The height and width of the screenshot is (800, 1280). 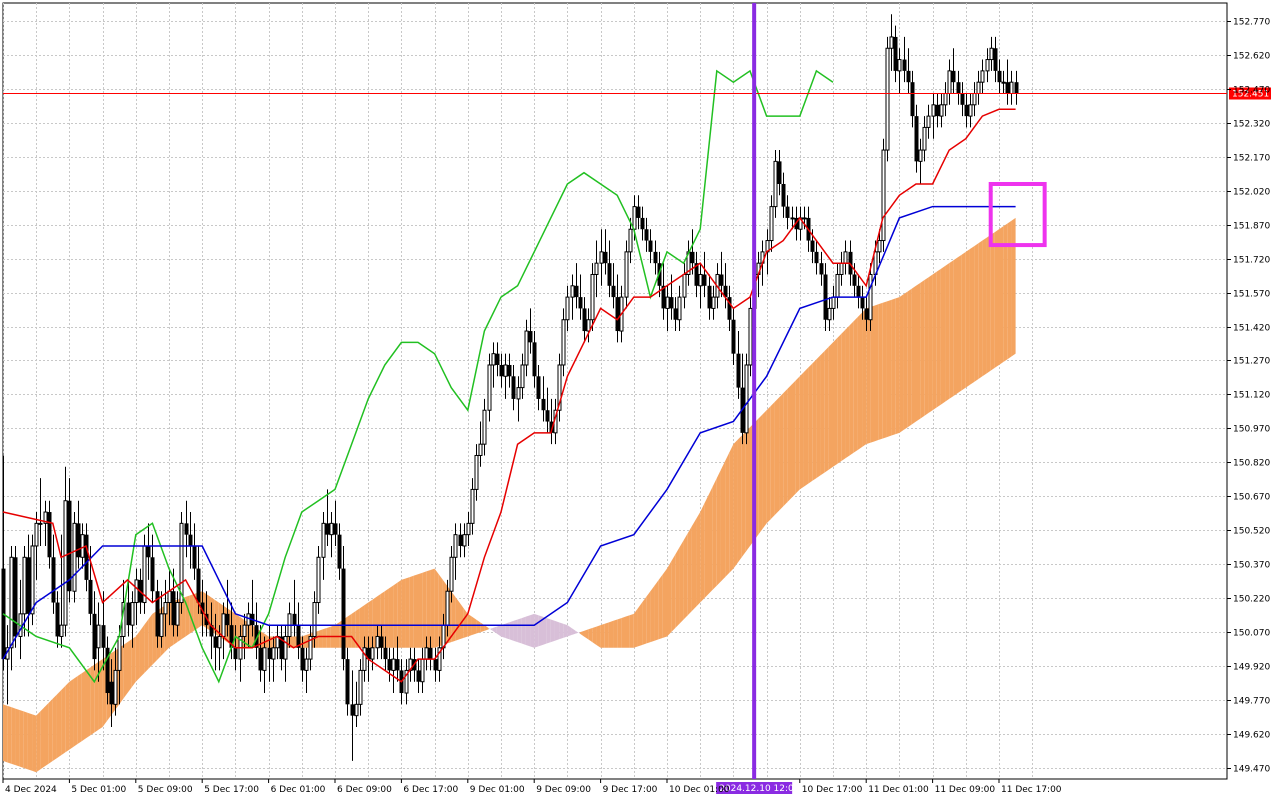 What do you see at coordinates (1251, 430) in the screenshot?
I see `y-tick-label: 150.970` at bounding box center [1251, 430].